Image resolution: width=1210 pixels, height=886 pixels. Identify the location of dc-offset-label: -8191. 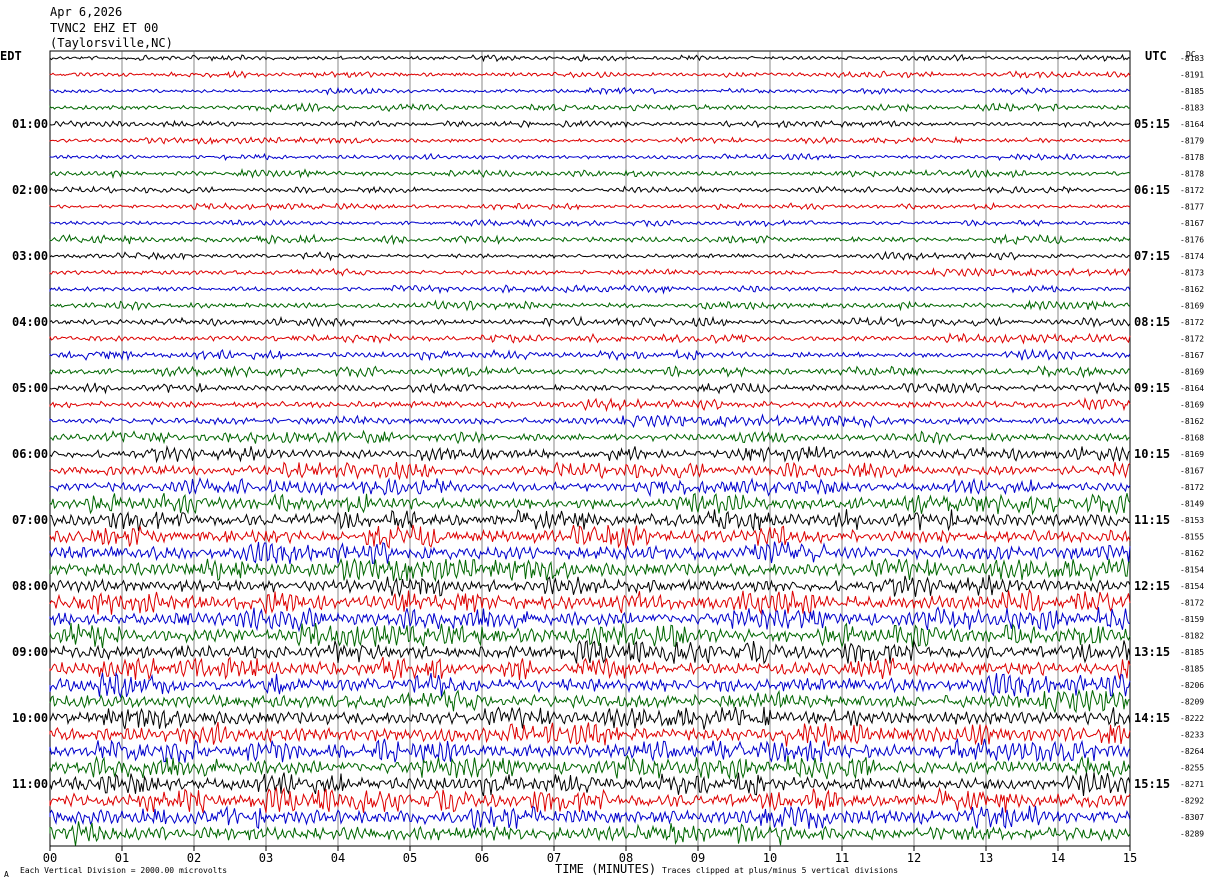
(1192, 75).